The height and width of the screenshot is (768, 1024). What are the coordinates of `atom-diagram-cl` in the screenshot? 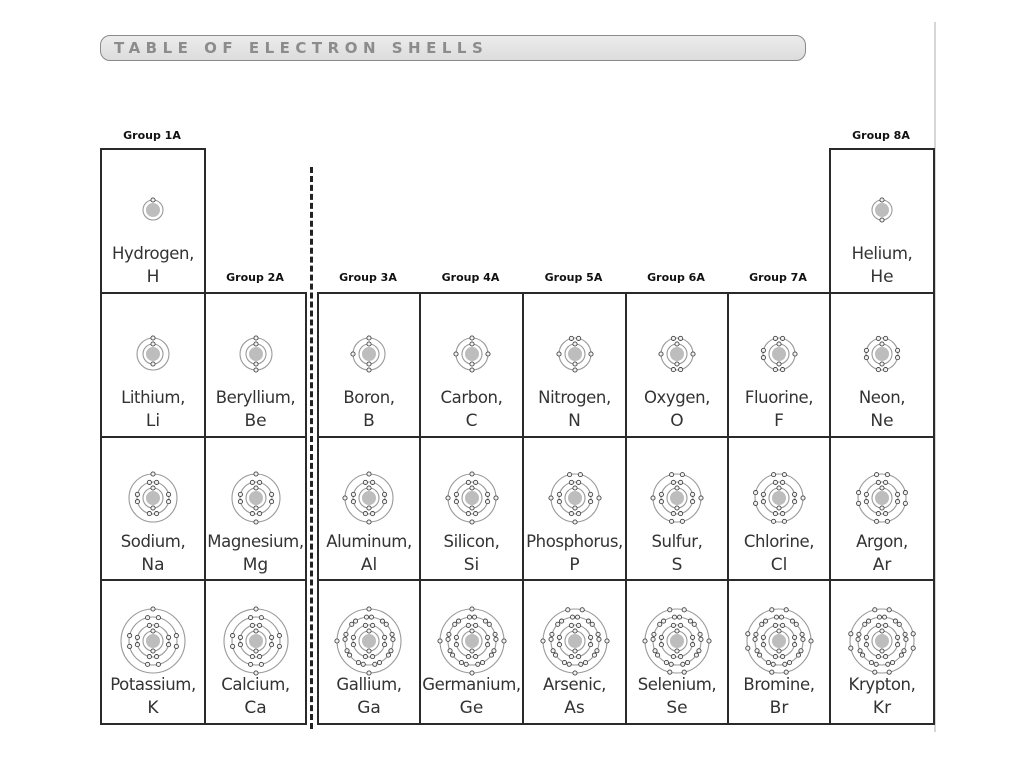 It's located at (779, 498).